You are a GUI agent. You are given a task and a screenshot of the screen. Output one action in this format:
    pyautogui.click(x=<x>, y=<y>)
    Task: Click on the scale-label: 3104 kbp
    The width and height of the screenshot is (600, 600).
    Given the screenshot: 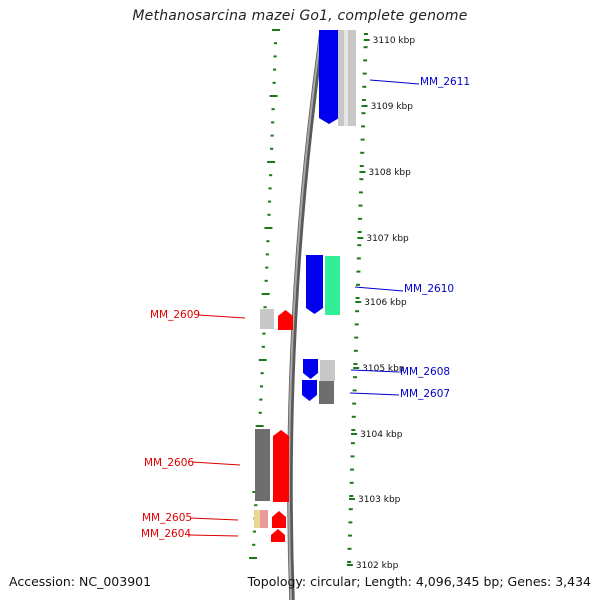 What is the action you would take?
    pyautogui.click(x=381, y=435)
    